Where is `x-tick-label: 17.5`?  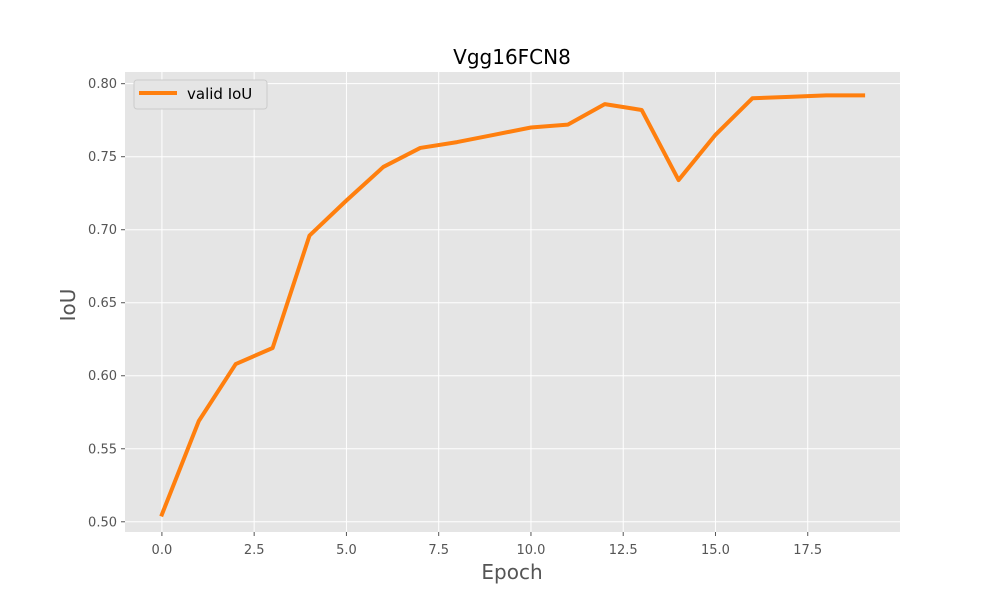 x-tick-label: 17.5 is located at coordinates (807, 550).